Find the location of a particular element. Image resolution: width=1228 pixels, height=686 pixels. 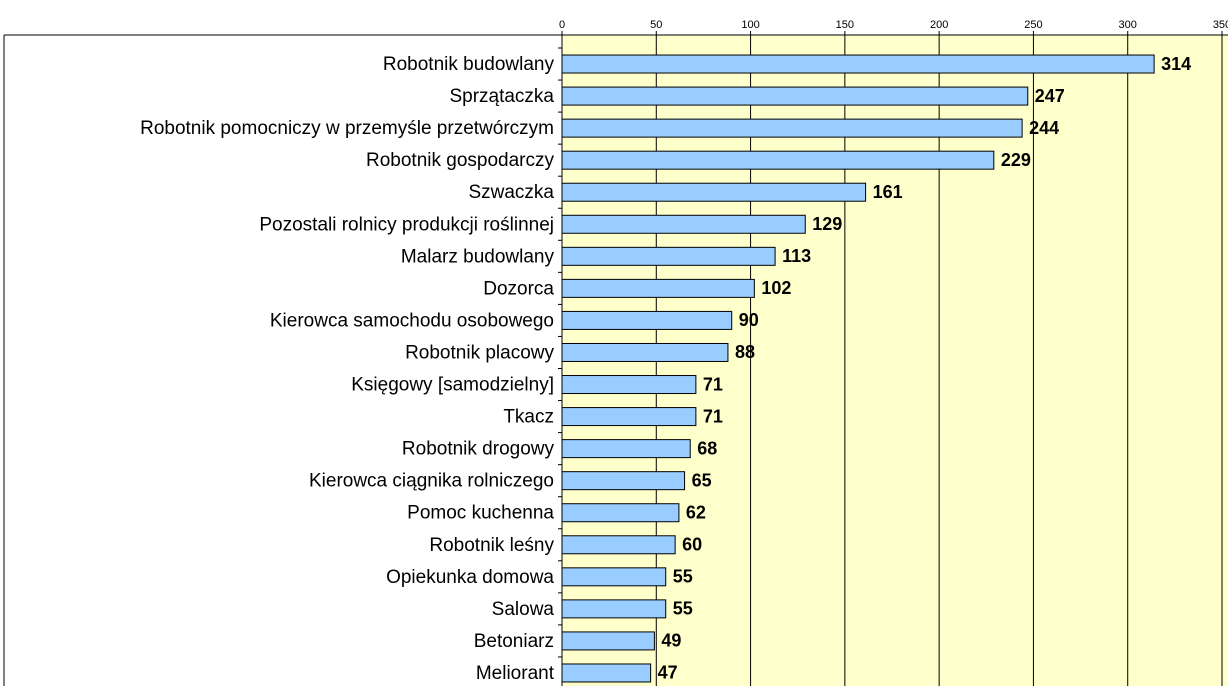

value-label: 102 is located at coordinates (776, 288).